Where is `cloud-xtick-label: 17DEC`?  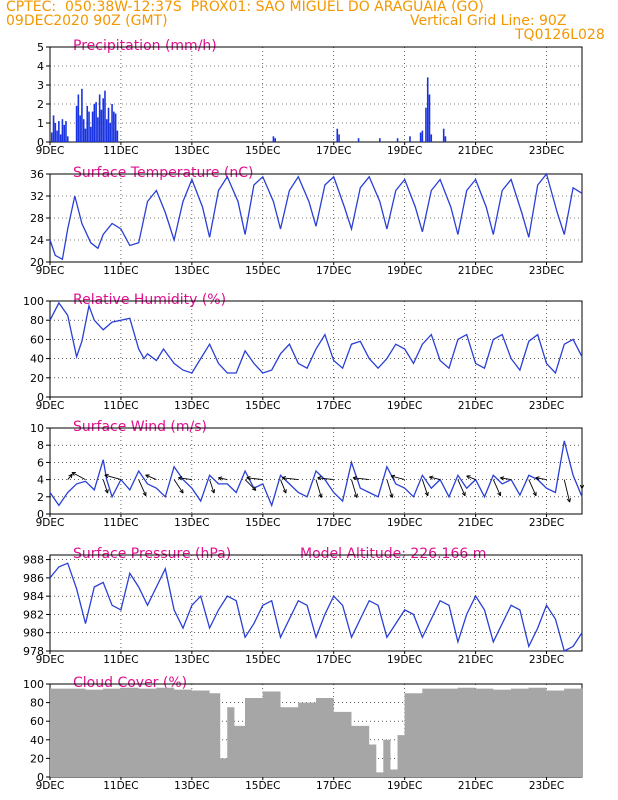
cloud-xtick-label: 17DEC is located at coordinates (333, 786).